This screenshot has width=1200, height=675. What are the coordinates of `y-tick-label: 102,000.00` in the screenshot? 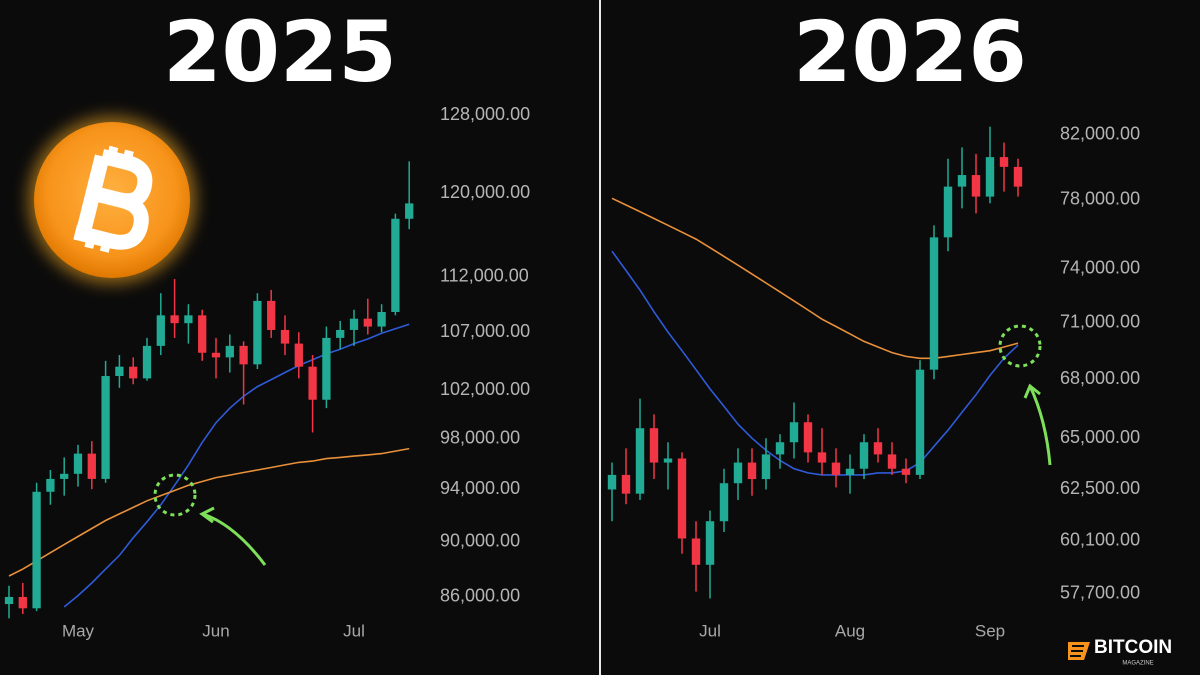 It's located at (485, 389).